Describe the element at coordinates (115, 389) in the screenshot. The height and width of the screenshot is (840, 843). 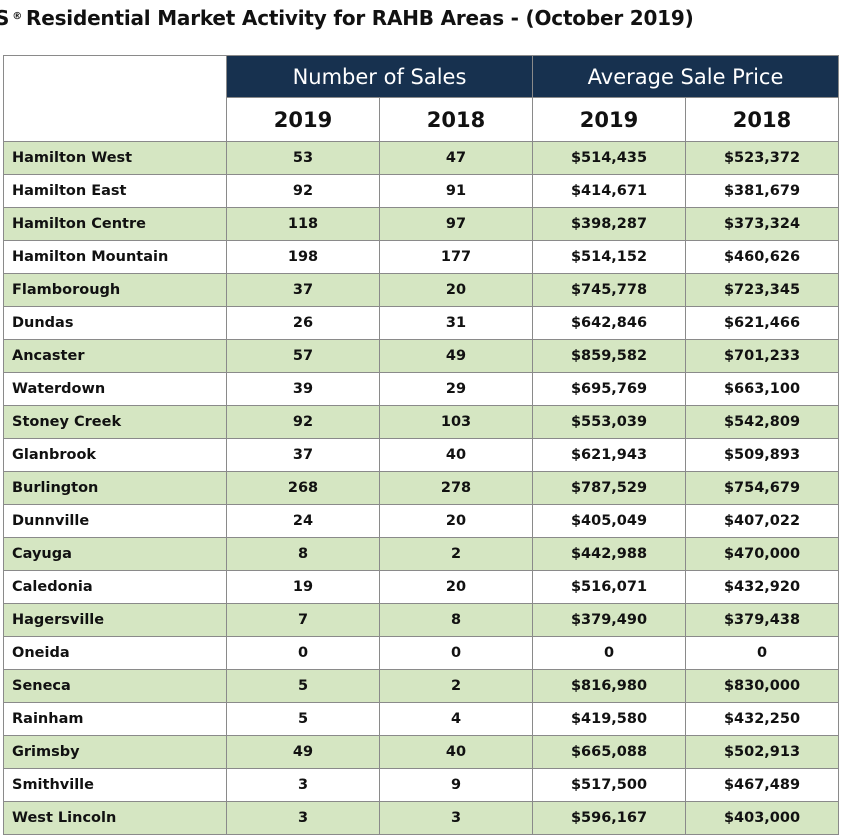
I see `area-cell: Waterdown` at that location.